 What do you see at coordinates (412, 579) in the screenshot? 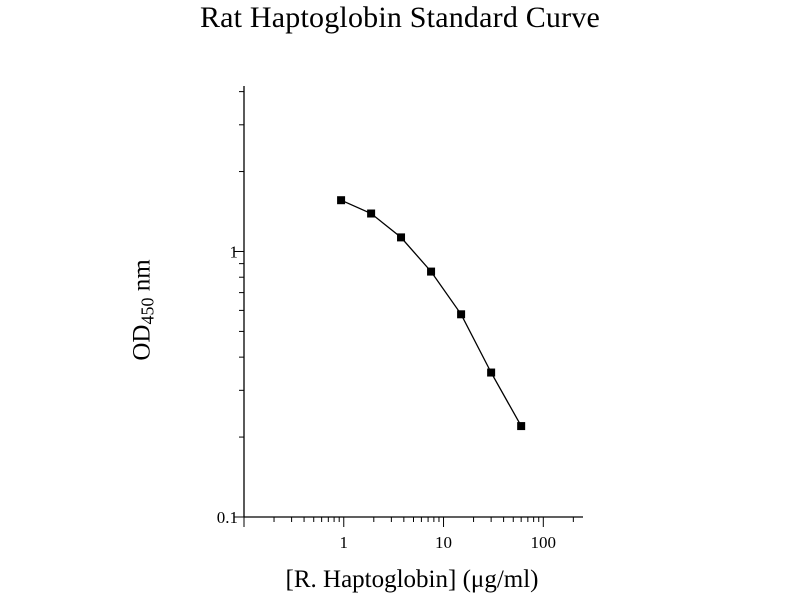
I see `x-axis-label: [R. Haptoglobin] (μg/ml)` at bounding box center [412, 579].